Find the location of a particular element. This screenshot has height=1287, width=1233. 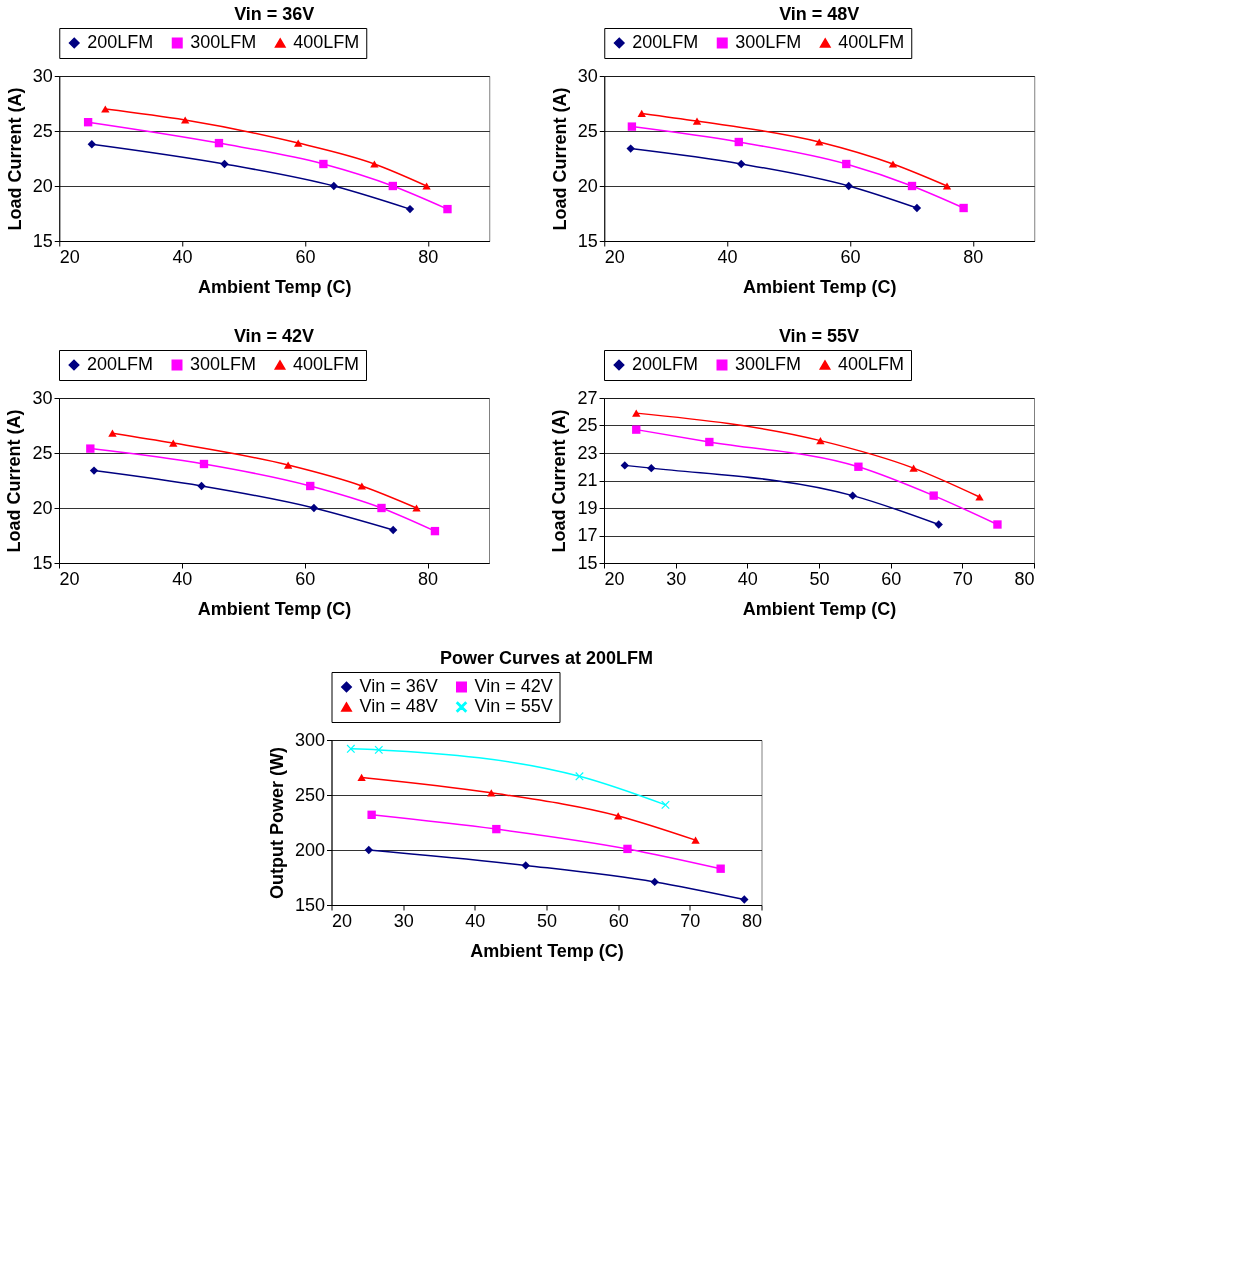

legend-label: Vin = 36V is located at coordinates (398, 686).